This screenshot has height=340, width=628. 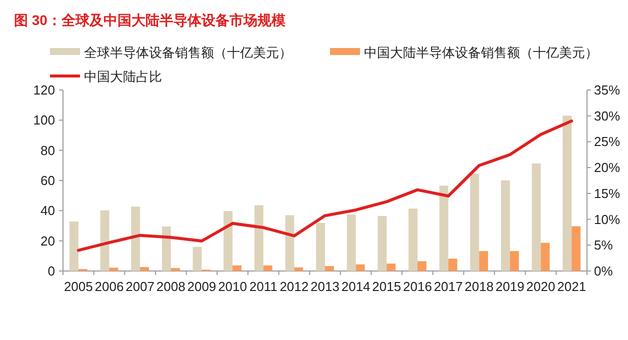 What do you see at coordinates (607, 168) in the screenshot?
I see `y2-tick-label: 20%` at bounding box center [607, 168].